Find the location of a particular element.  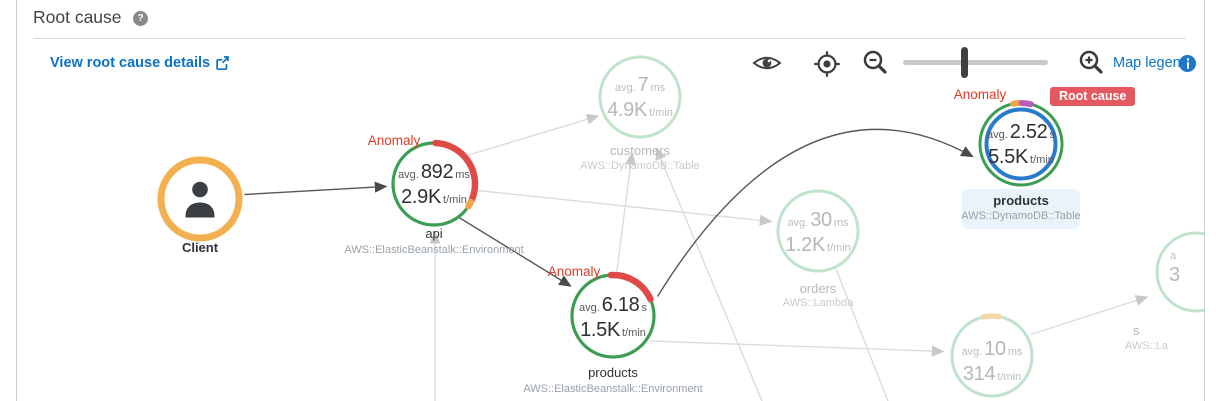

node-client is located at coordinates (200, 199).